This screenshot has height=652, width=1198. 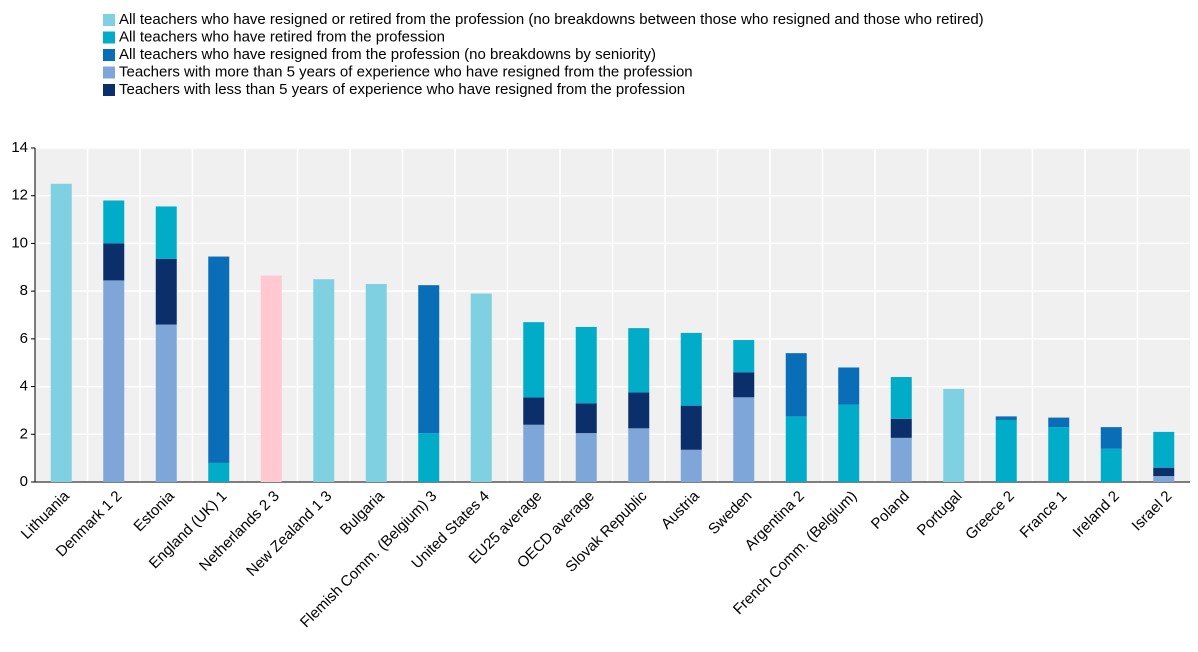 What do you see at coordinates (154, 511) in the screenshot?
I see `x-tick-label: Estonia` at bounding box center [154, 511].